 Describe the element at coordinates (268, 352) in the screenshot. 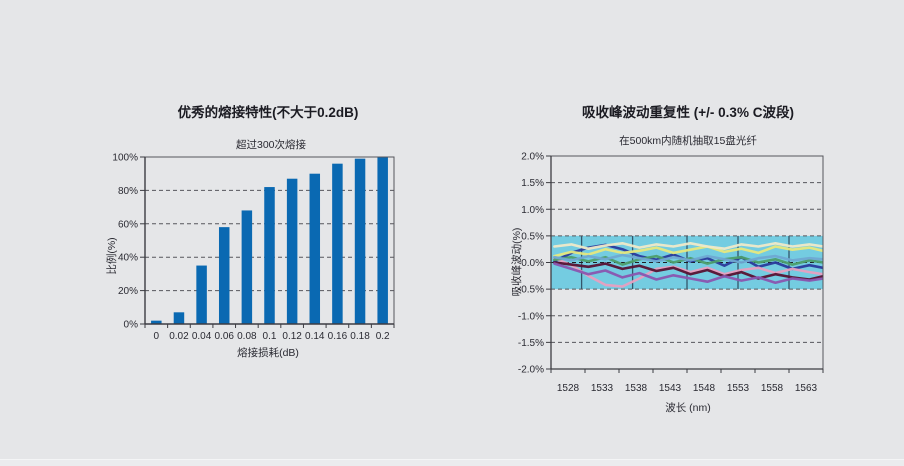

I see `left-chart-x-axis-title: 熔接损耗(dB)` at that location.